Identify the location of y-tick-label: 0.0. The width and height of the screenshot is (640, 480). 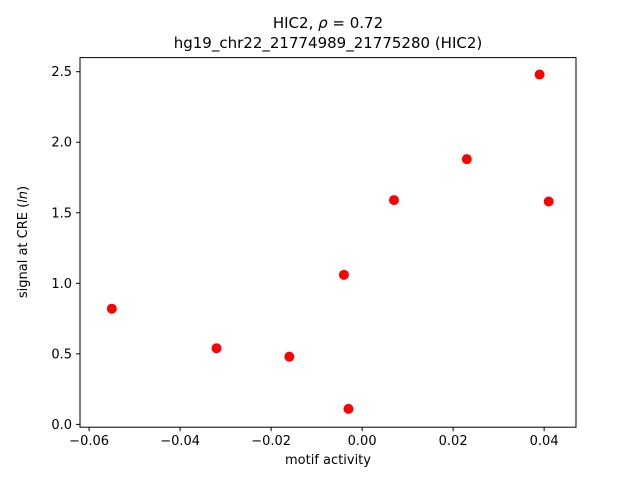
(61, 425).